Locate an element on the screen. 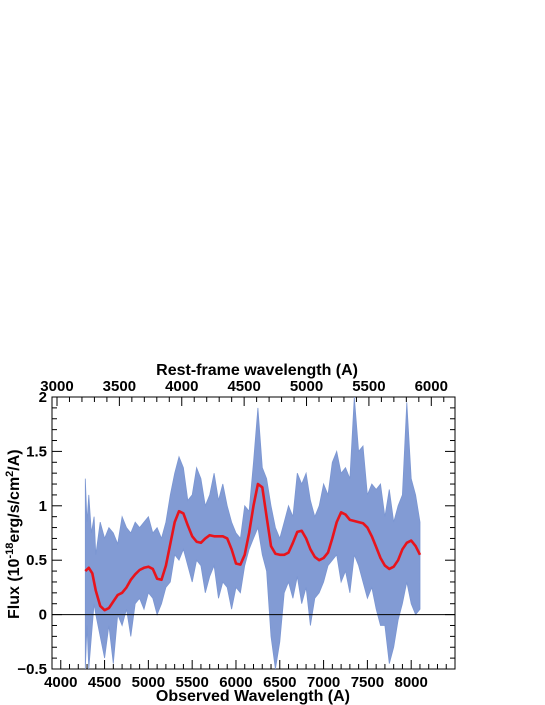 Image resolution: width=545 pixels, height=705 pixels. y-tick-label: 0.5 is located at coordinates (36, 560).